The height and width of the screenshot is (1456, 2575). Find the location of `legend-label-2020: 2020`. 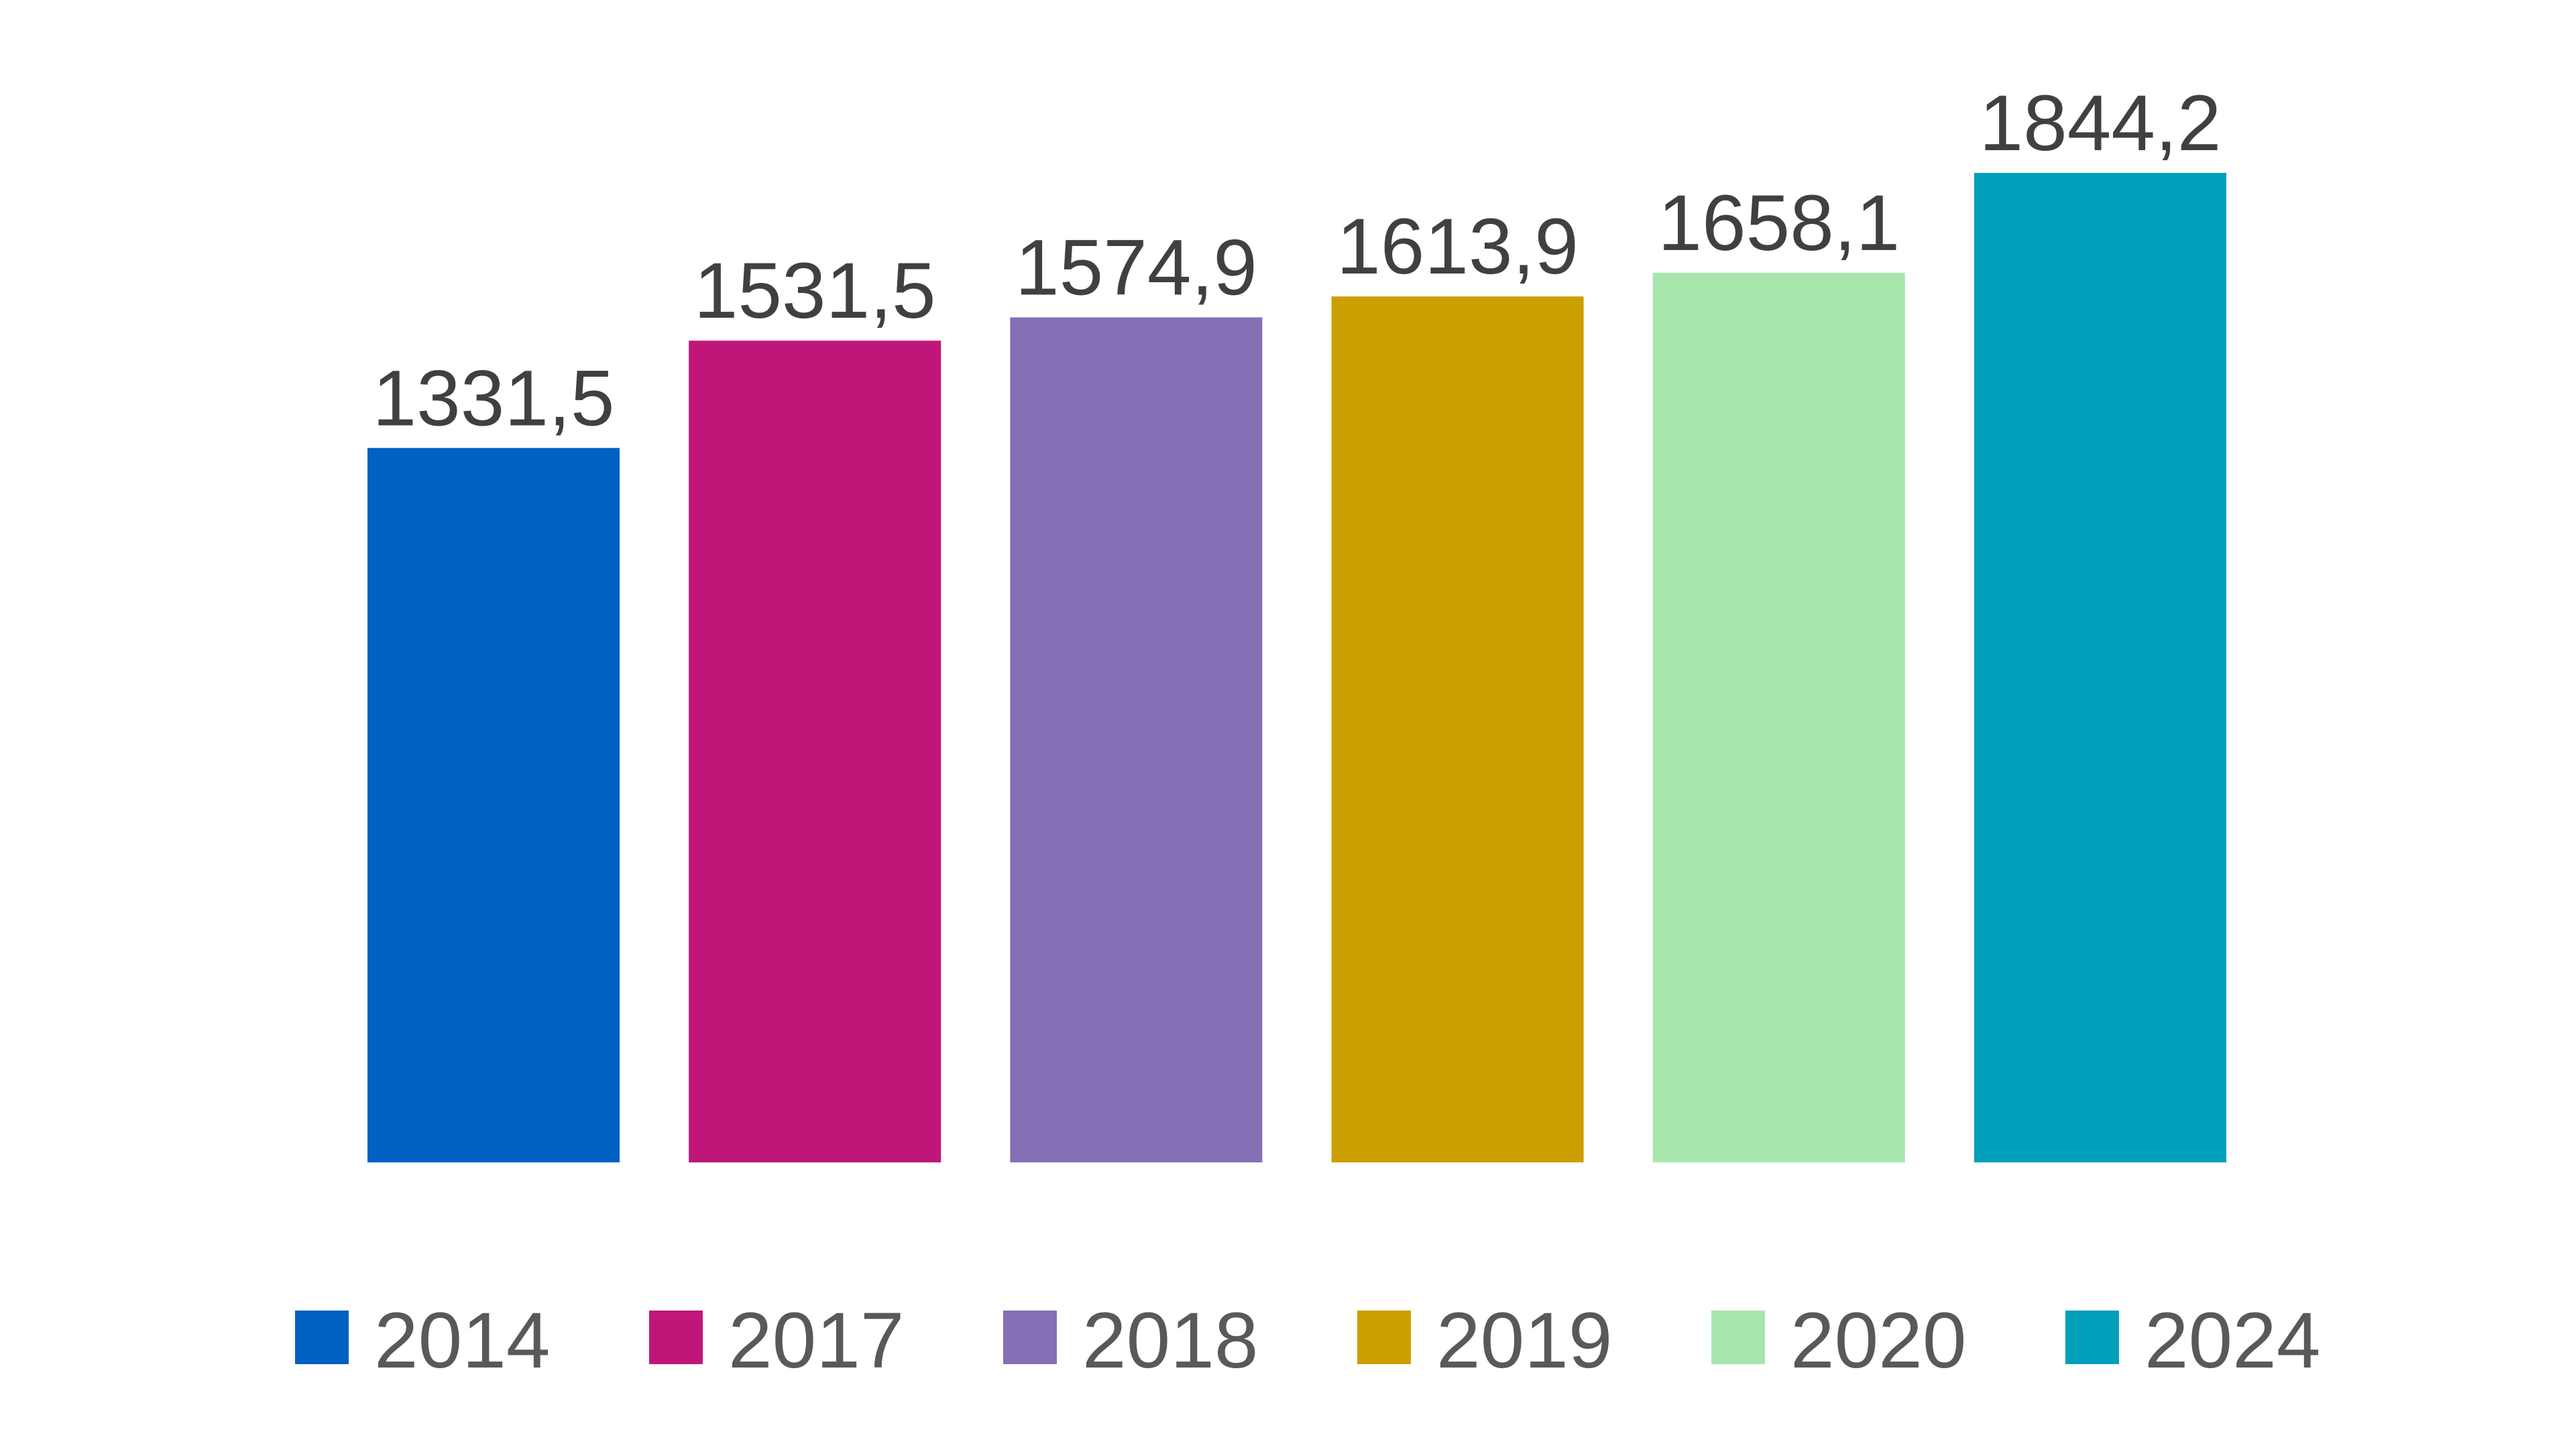

legend-label-2020: 2020 is located at coordinates (1878, 1340).